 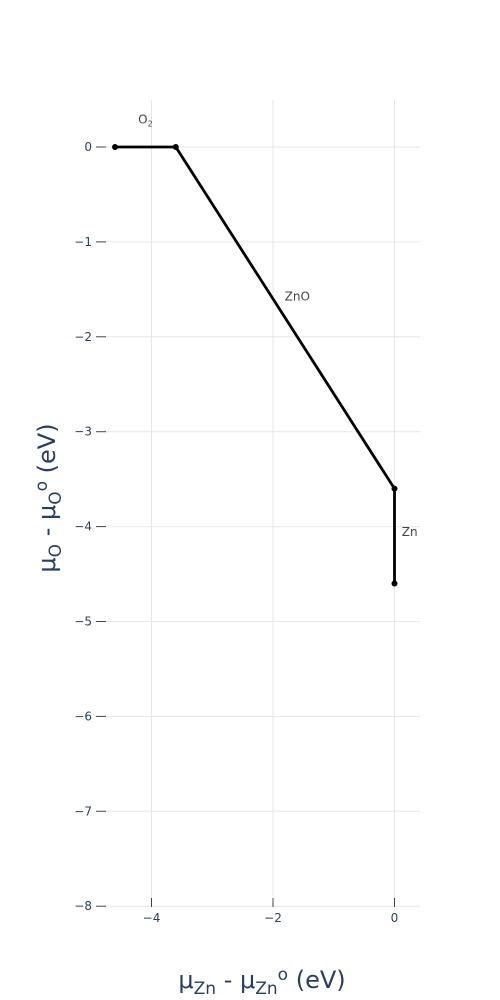 I want to click on x-tick-label: −2, so click(x=273, y=918).